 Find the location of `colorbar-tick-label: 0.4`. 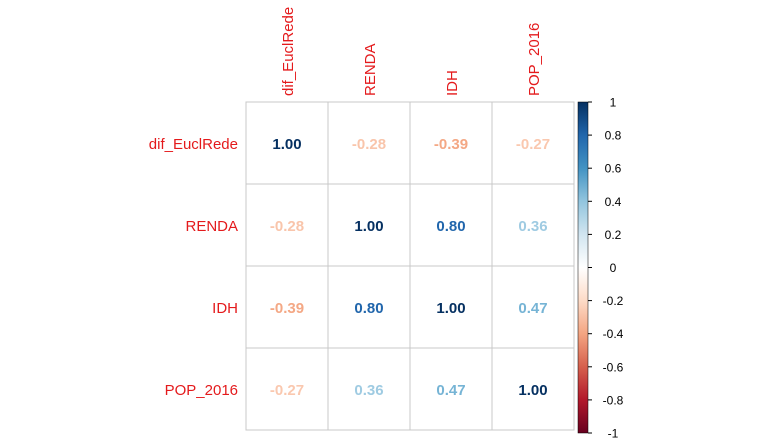

colorbar-tick-label: 0.4 is located at coordinates (613, 202).